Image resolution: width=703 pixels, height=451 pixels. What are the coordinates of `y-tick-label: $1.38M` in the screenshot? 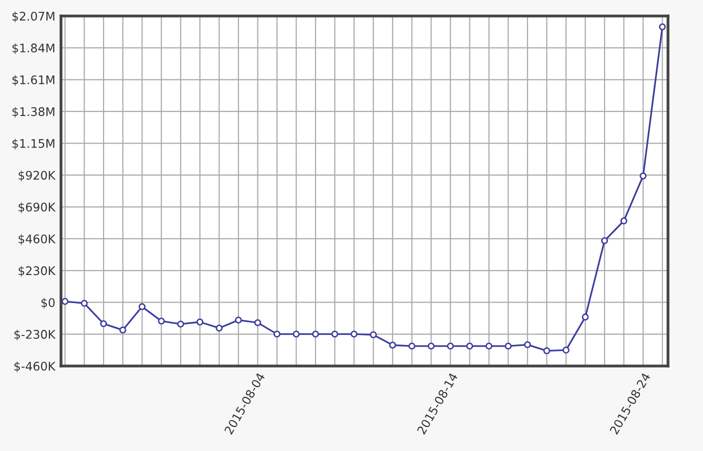 It's located at (33, 112).